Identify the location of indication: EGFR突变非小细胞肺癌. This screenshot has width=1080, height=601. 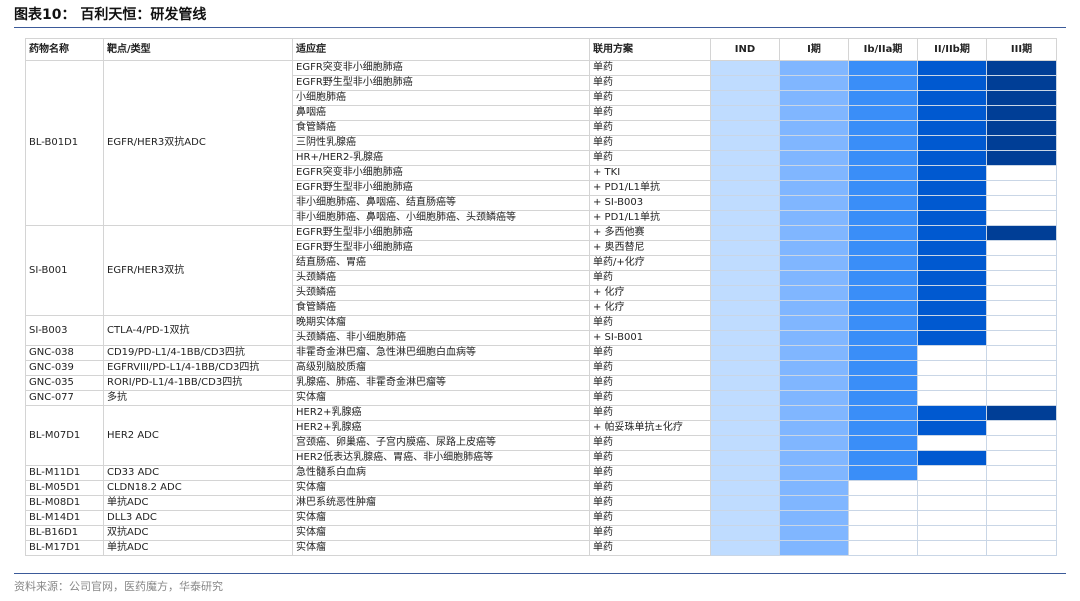
(441, 173).